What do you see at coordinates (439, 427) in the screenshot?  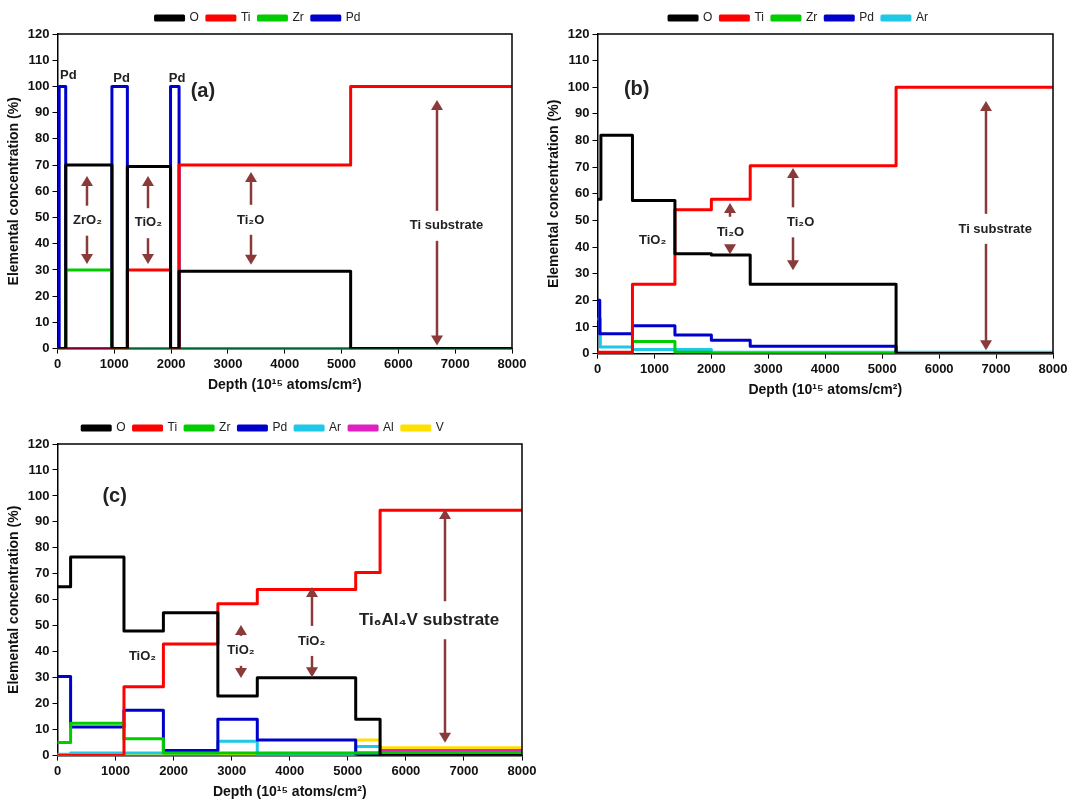 I see `legend-label: V` at bounding box center [439, 427].